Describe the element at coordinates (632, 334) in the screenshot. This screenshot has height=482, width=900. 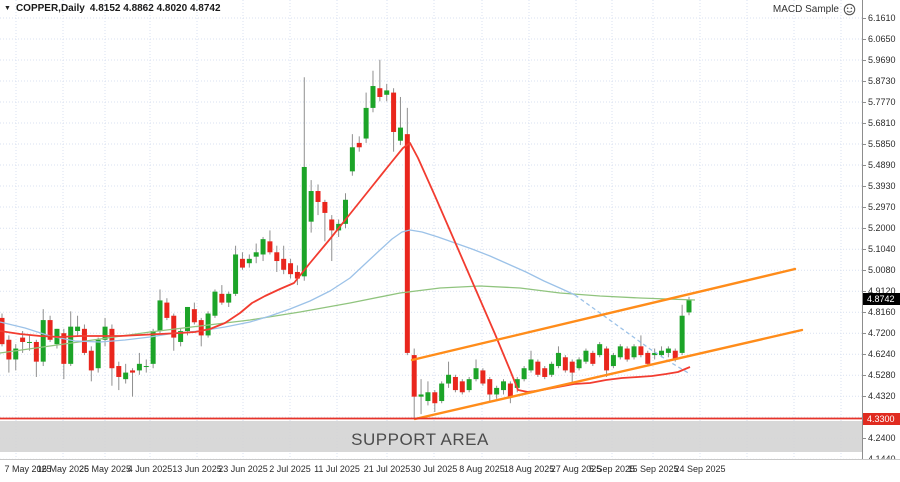
I see `ma-mid-blue-dashed` at that location.